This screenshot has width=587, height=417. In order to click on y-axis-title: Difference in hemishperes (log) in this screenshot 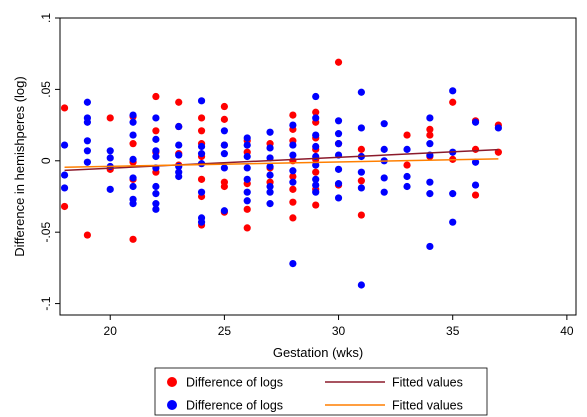, I will do `click(19, 166)`.